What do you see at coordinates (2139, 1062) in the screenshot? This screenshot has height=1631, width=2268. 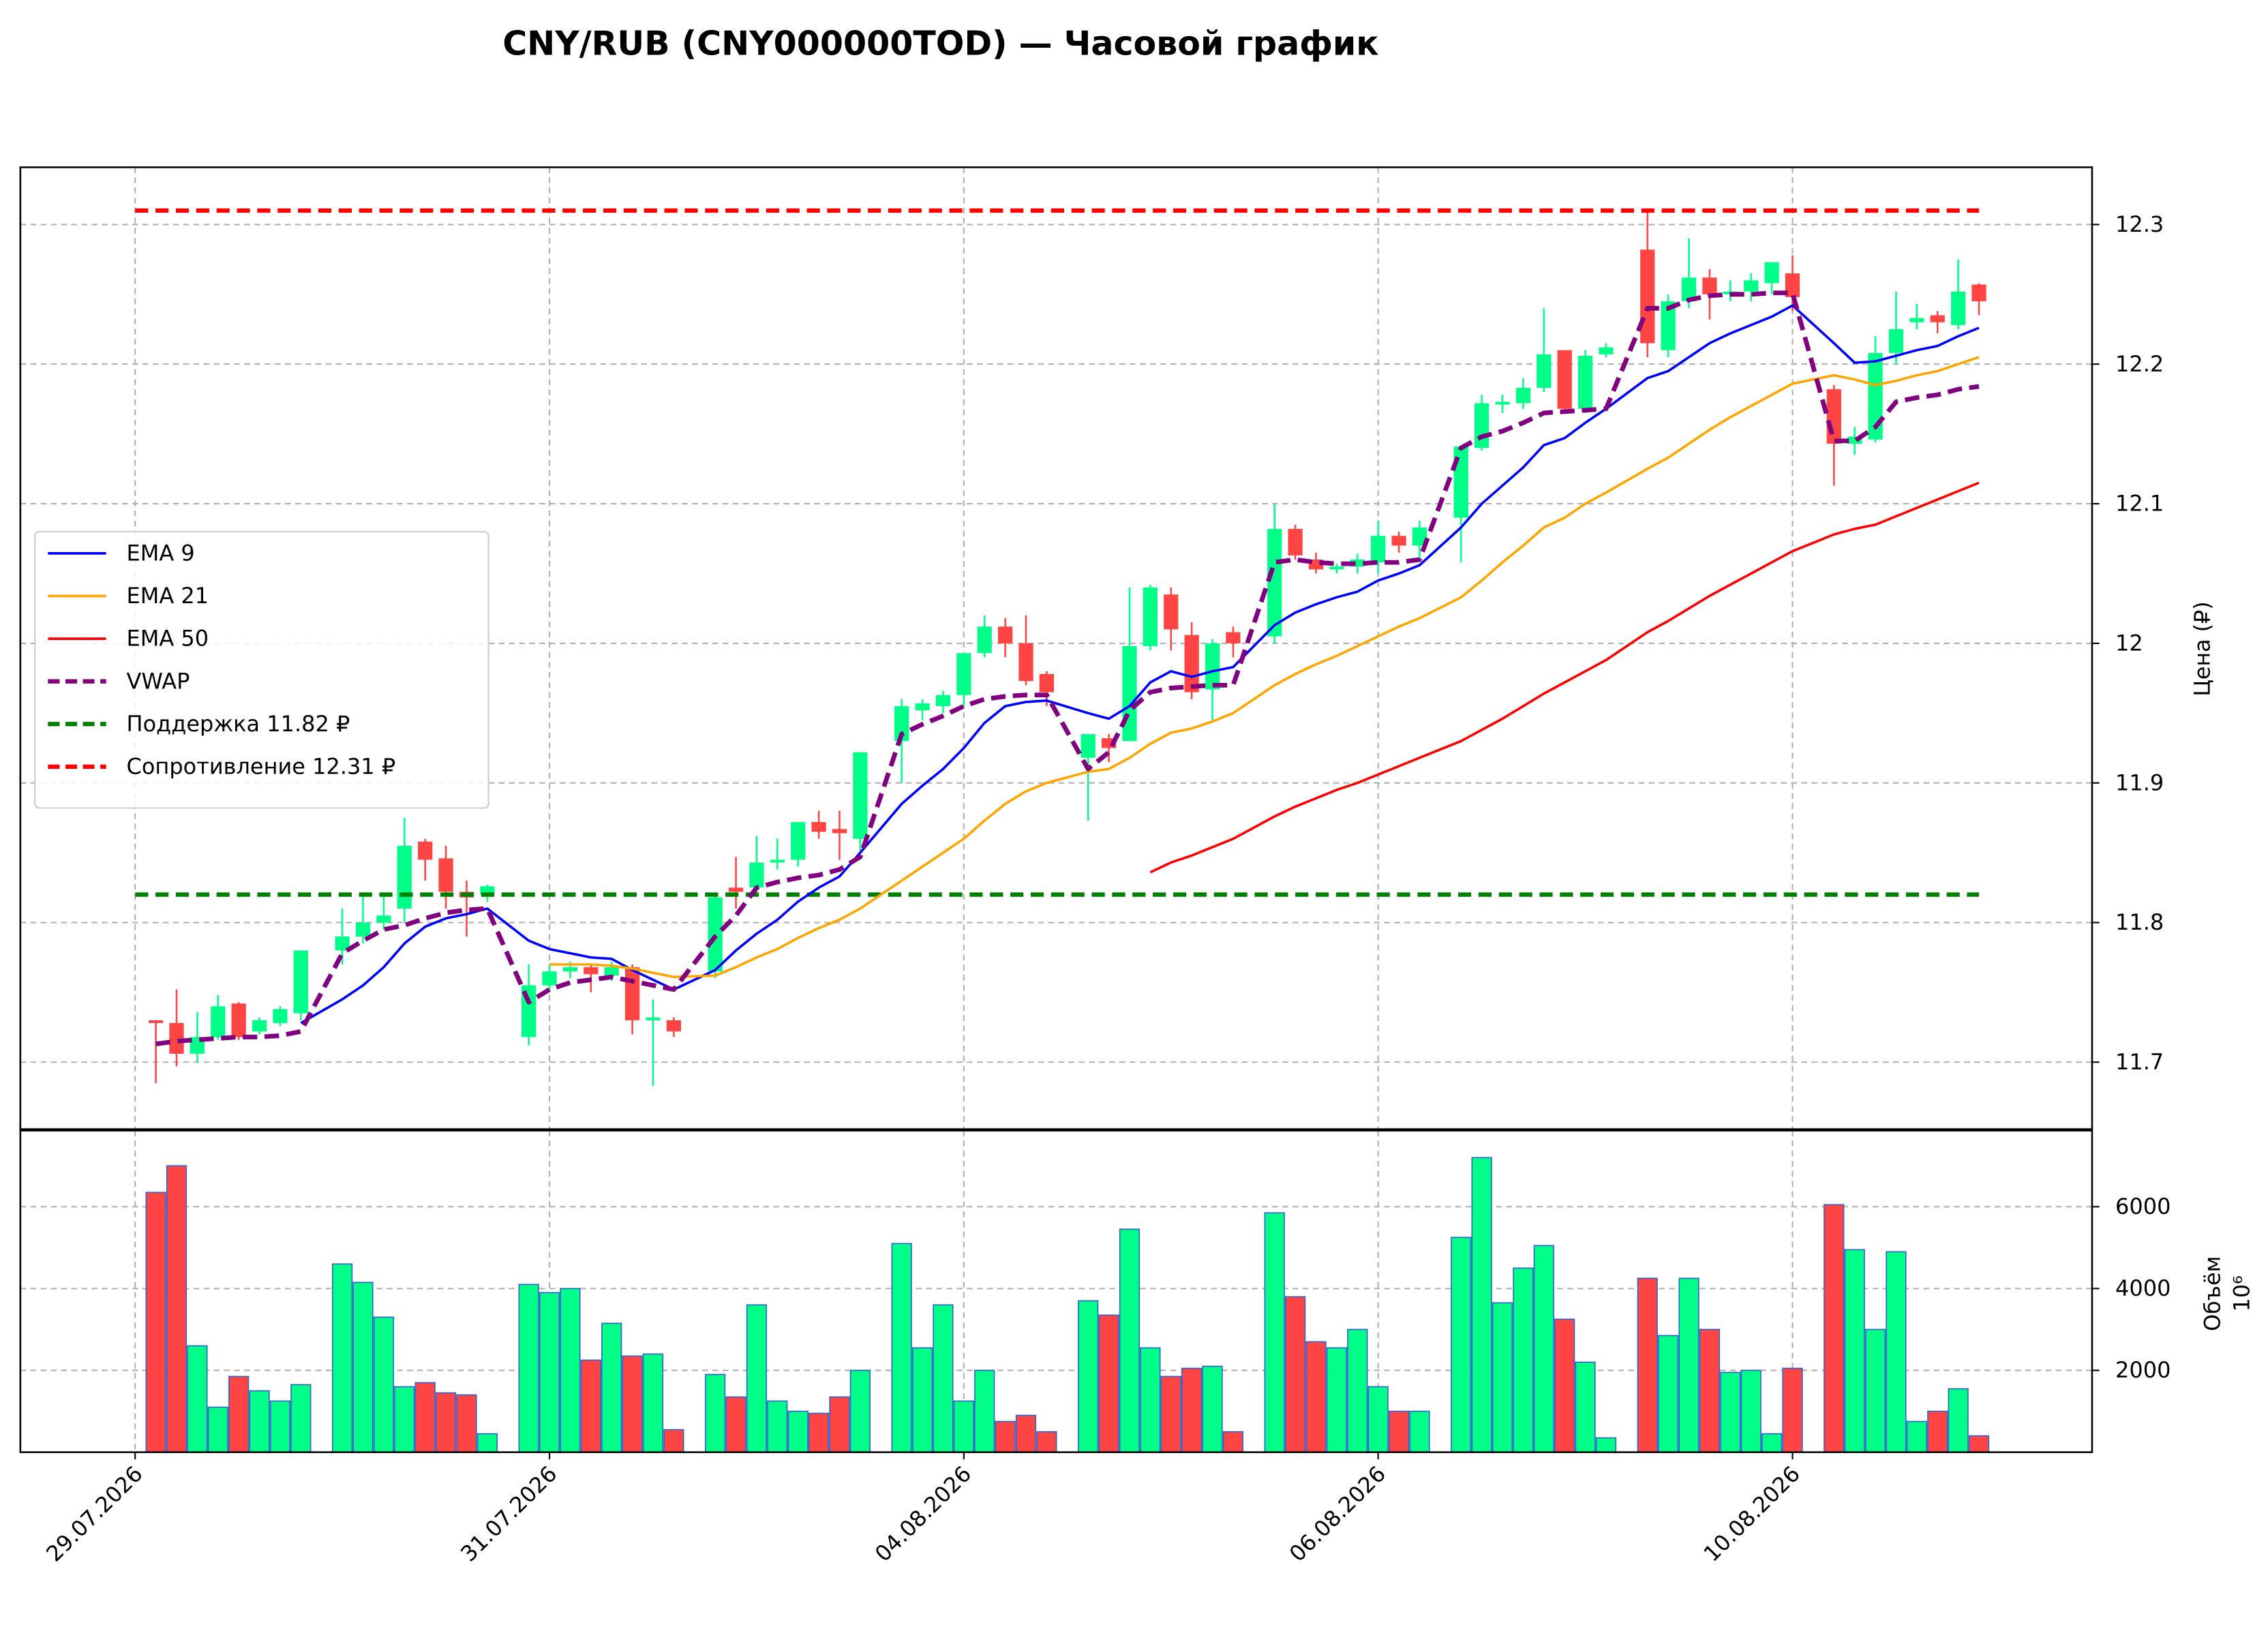 I see `y-tick-label: 11.7` at bounding box center [2139, 1062].